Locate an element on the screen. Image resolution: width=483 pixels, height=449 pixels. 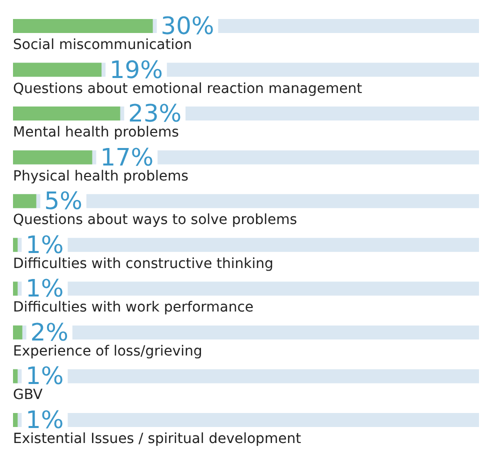
y-tick-label: Social miscommunication is located at coordinates (102, 45).